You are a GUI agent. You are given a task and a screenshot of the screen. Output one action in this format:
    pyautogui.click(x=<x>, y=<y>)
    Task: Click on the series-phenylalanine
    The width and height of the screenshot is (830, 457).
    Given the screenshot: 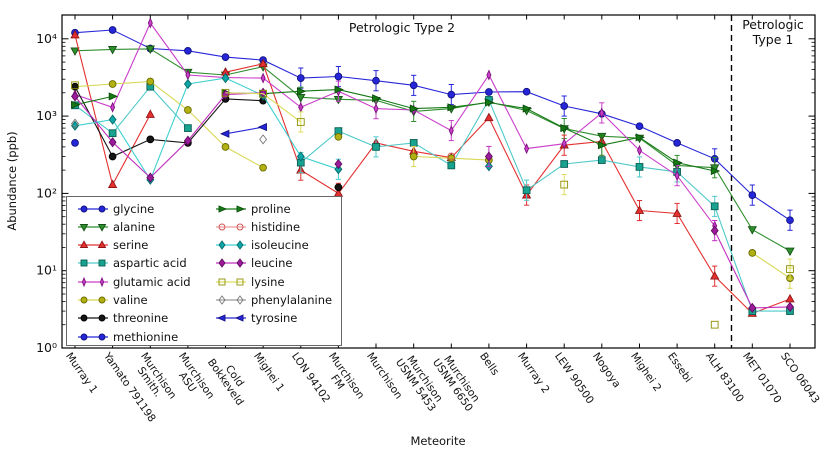 What is the action you would take?
    pyautogui.click(x=169, y=131)
    